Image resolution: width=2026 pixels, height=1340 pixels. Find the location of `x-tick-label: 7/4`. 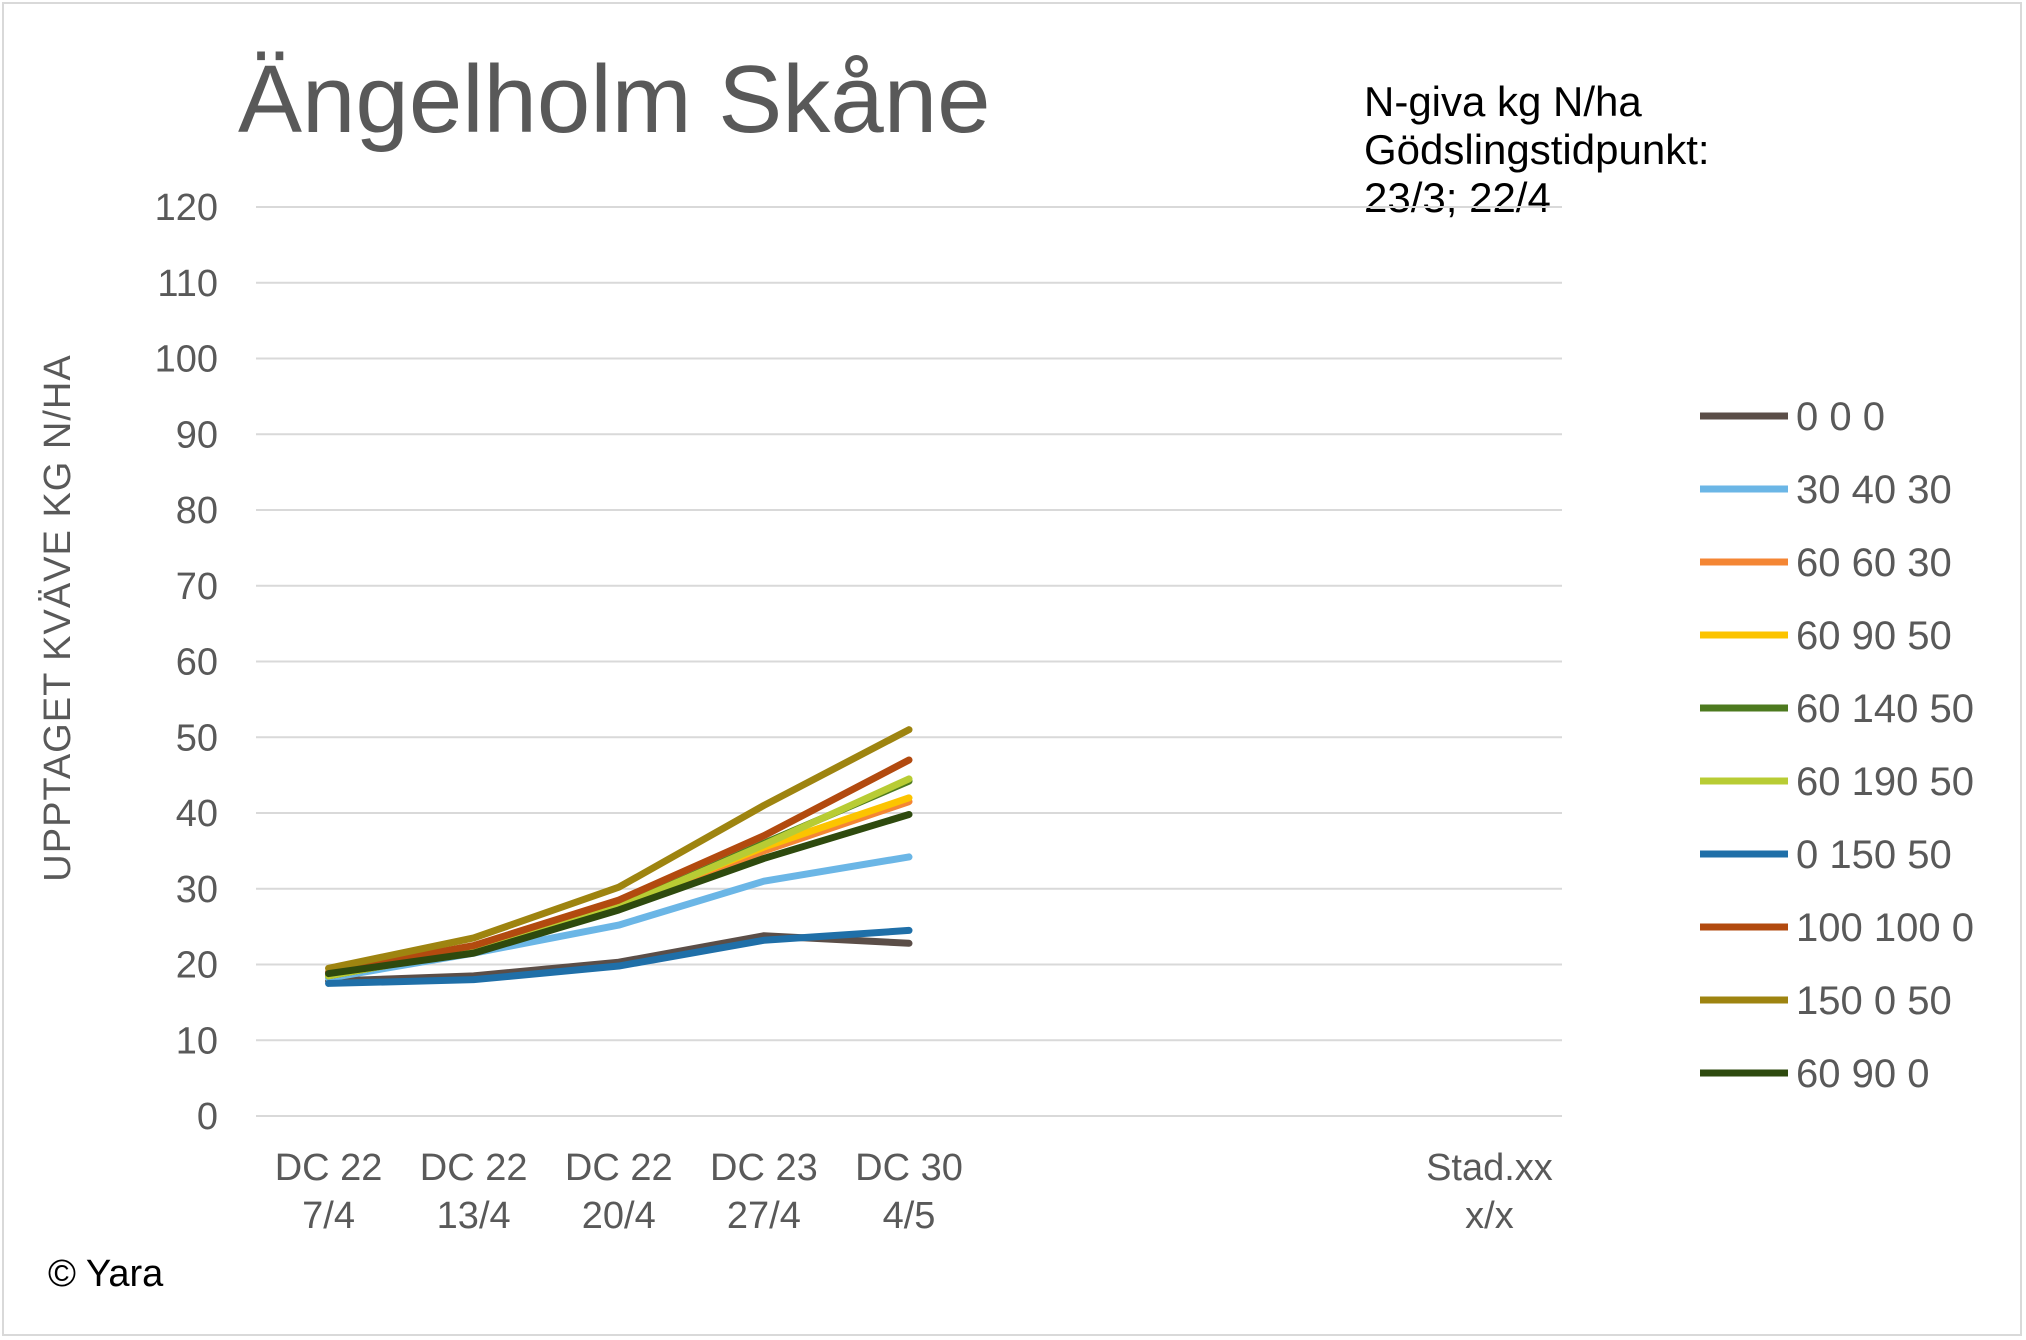

x-tick-label: 7/4 is located at coordinates (328, 1216).